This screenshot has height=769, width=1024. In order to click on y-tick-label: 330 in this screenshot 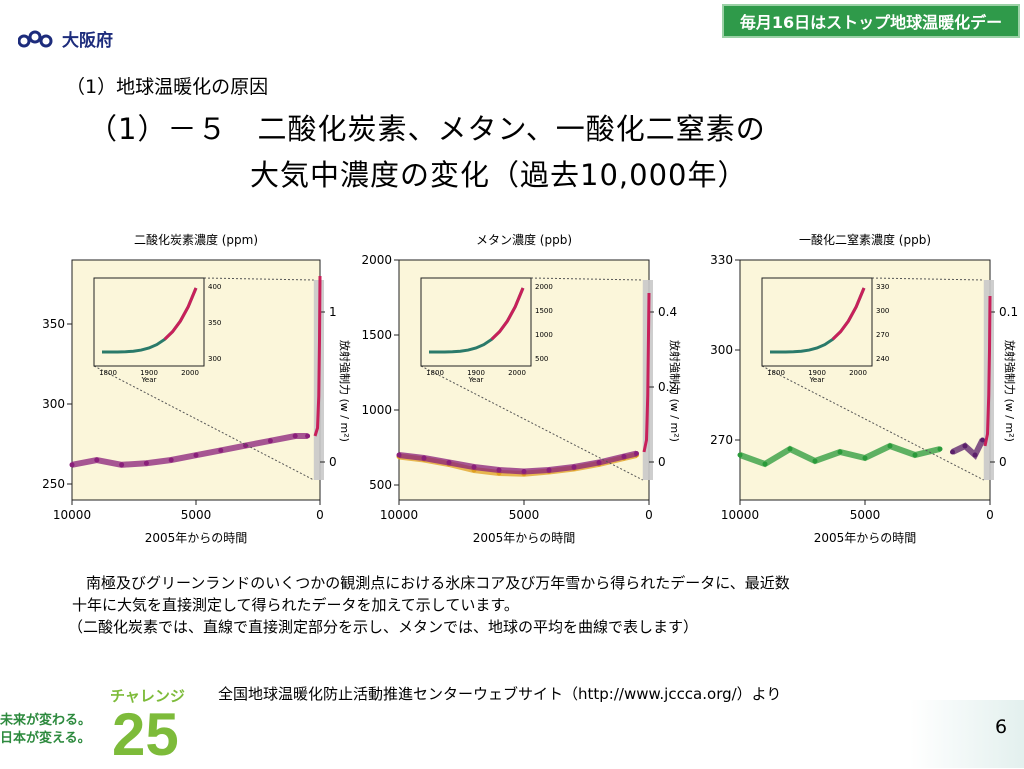, I will do `click(721, 260)`.